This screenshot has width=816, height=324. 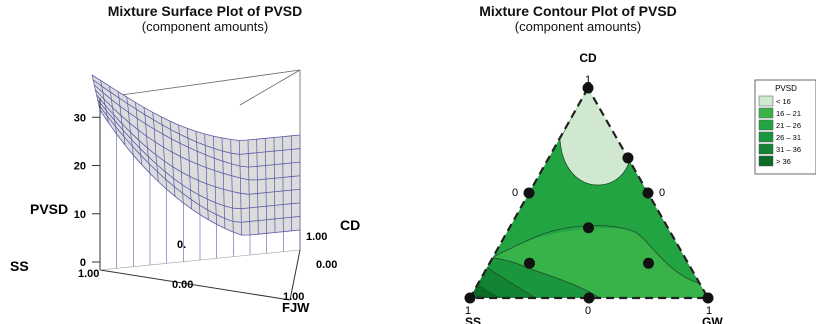 What do you see at coordinates (788, 113) in the screenshot?
I see `legend-entry-label: 16 – 21` at bounding box center [788, 113].